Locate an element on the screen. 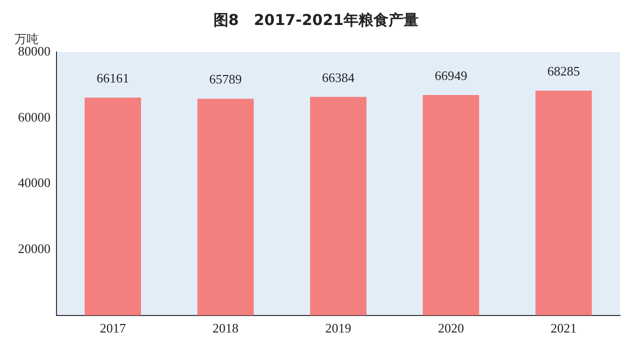  x-tick-label: 2018 is located at coordinates (225, 328).